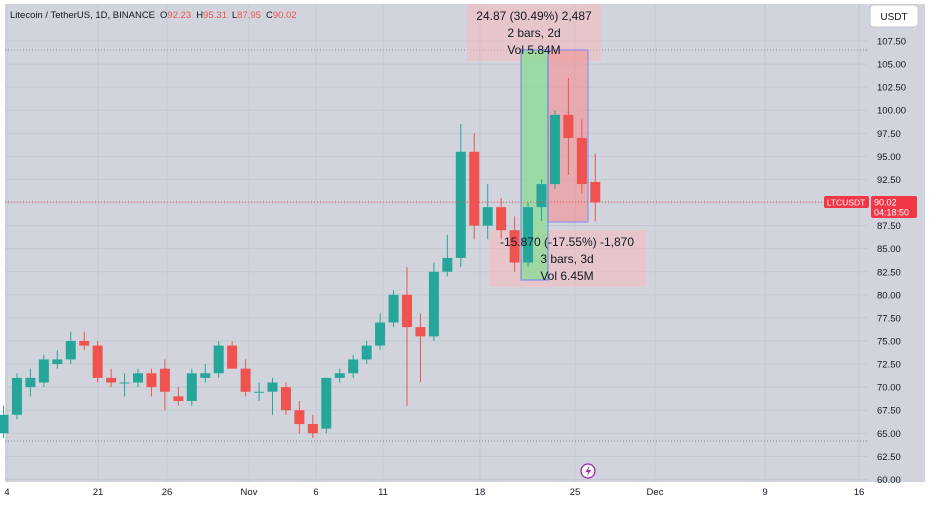  I want to click on time-tick-label: 16, so click(859, 492).